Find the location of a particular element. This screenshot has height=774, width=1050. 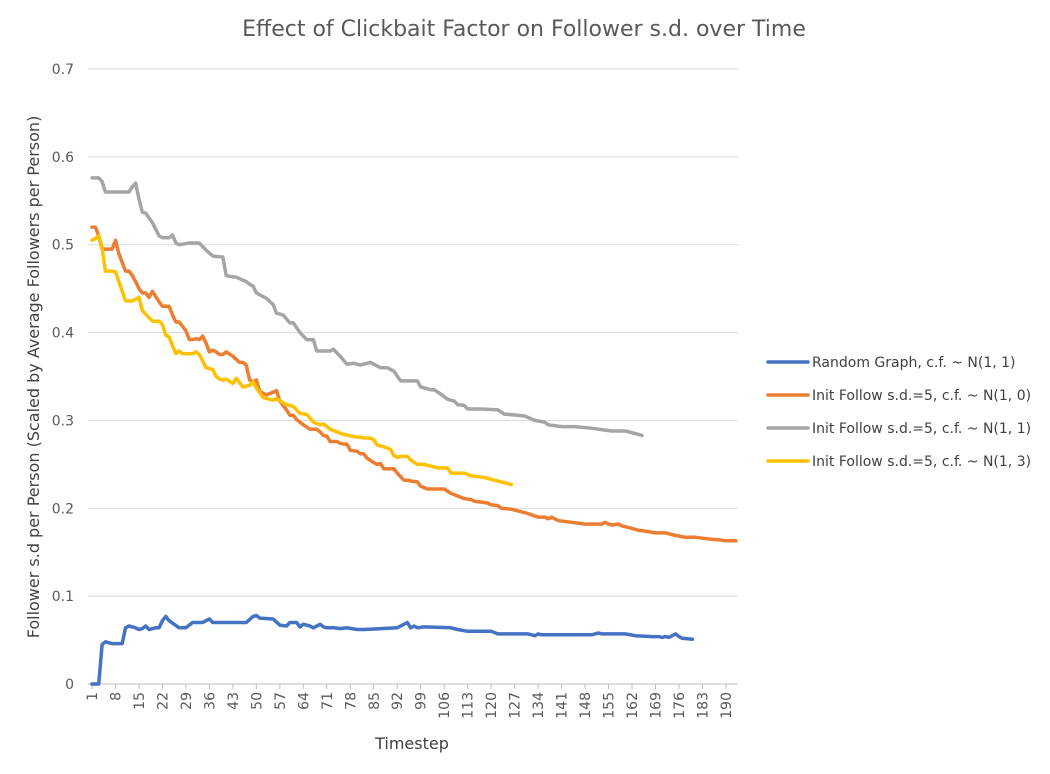

legend-label: Init Follow s.d.=5, c.f. ~ N(1, 3) is located at coordinates (921, 462).